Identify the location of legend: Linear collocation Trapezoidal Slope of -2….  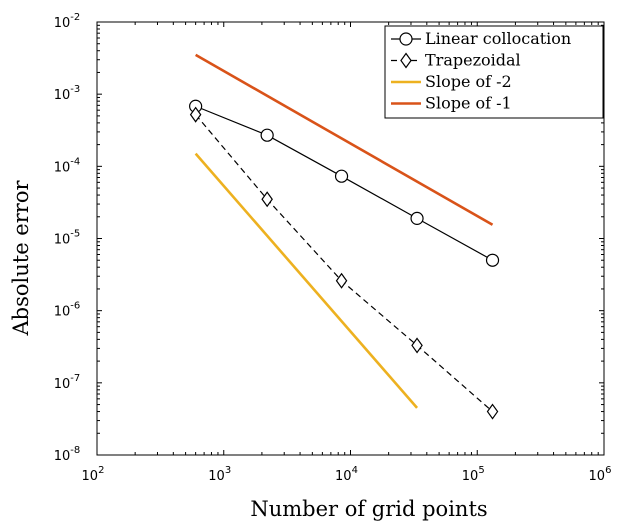
(494, 72).